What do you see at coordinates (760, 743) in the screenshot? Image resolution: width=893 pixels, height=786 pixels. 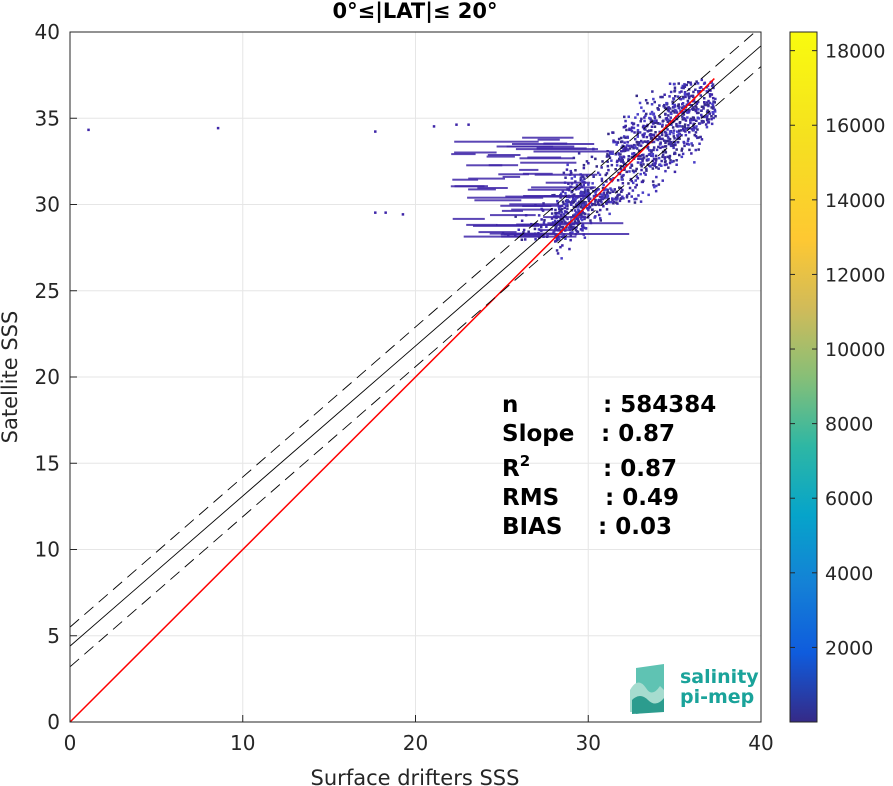 I see `x-tick-label: 40` at bounding box center [760, 743].